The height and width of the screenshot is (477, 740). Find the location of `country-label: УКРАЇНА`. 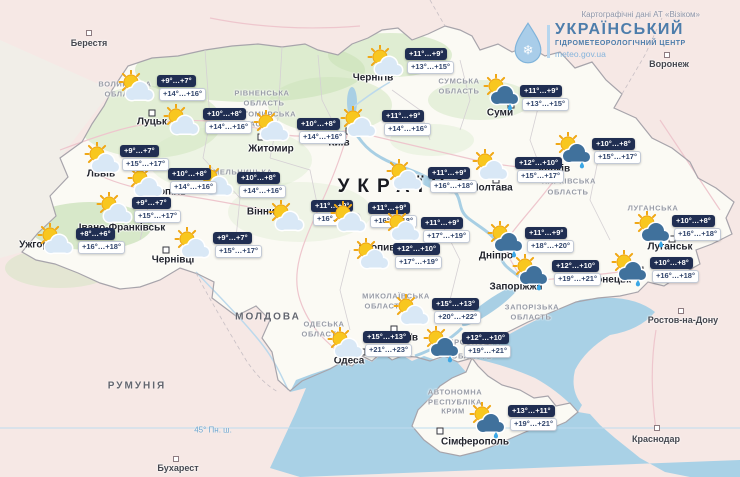

country-label: УКРАЇНА is located at coordinates (406, 186).